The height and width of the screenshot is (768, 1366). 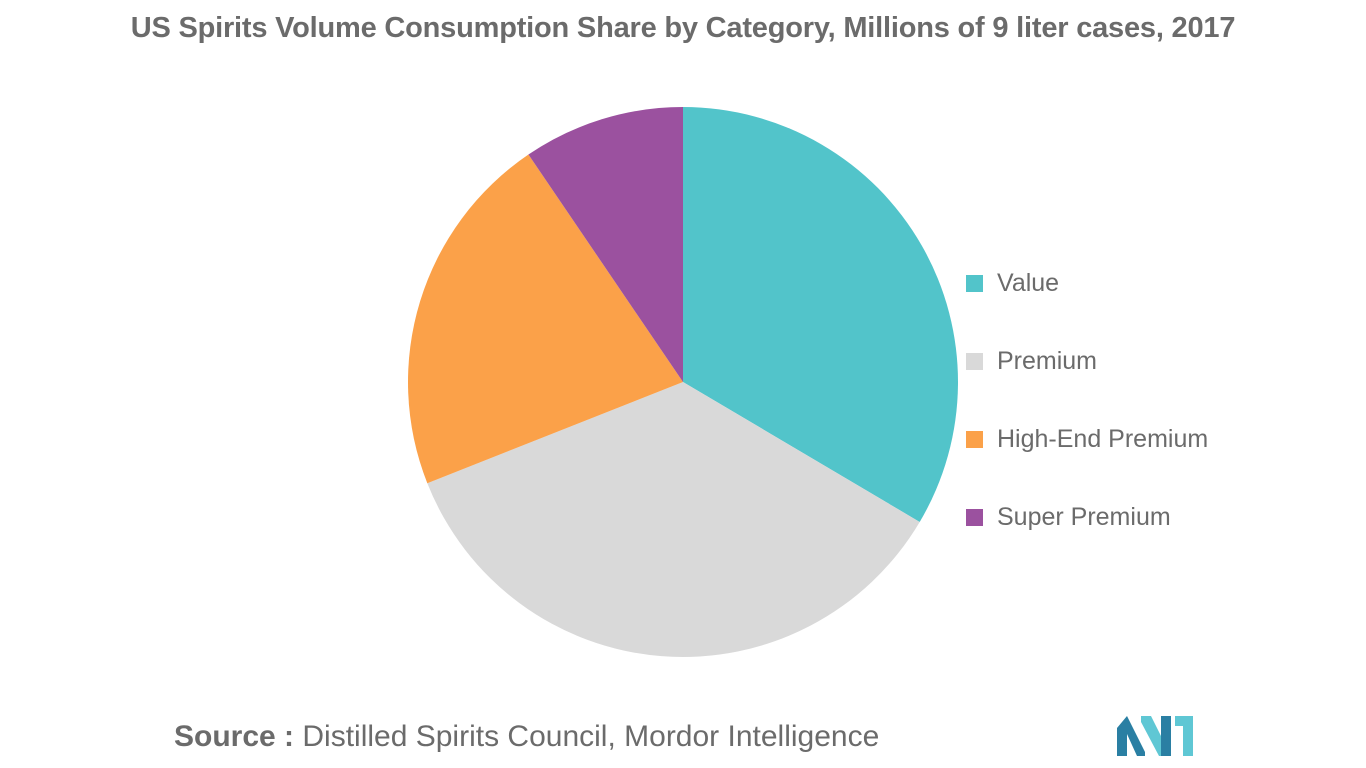 I want to click on legend-item-high-end-premium: High-End Premium, so click(x=1087, y=439).